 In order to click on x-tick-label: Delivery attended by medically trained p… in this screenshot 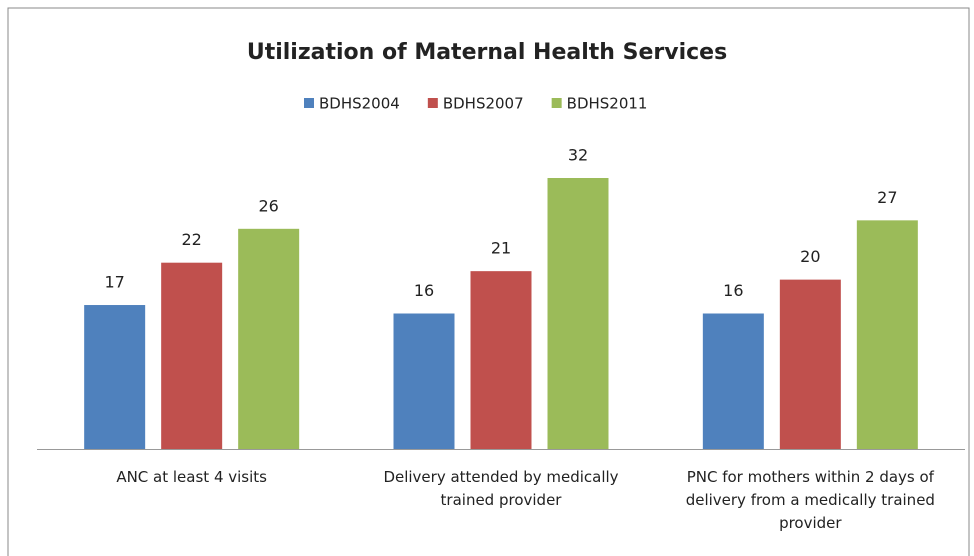, I will do `click(501, 488)`.